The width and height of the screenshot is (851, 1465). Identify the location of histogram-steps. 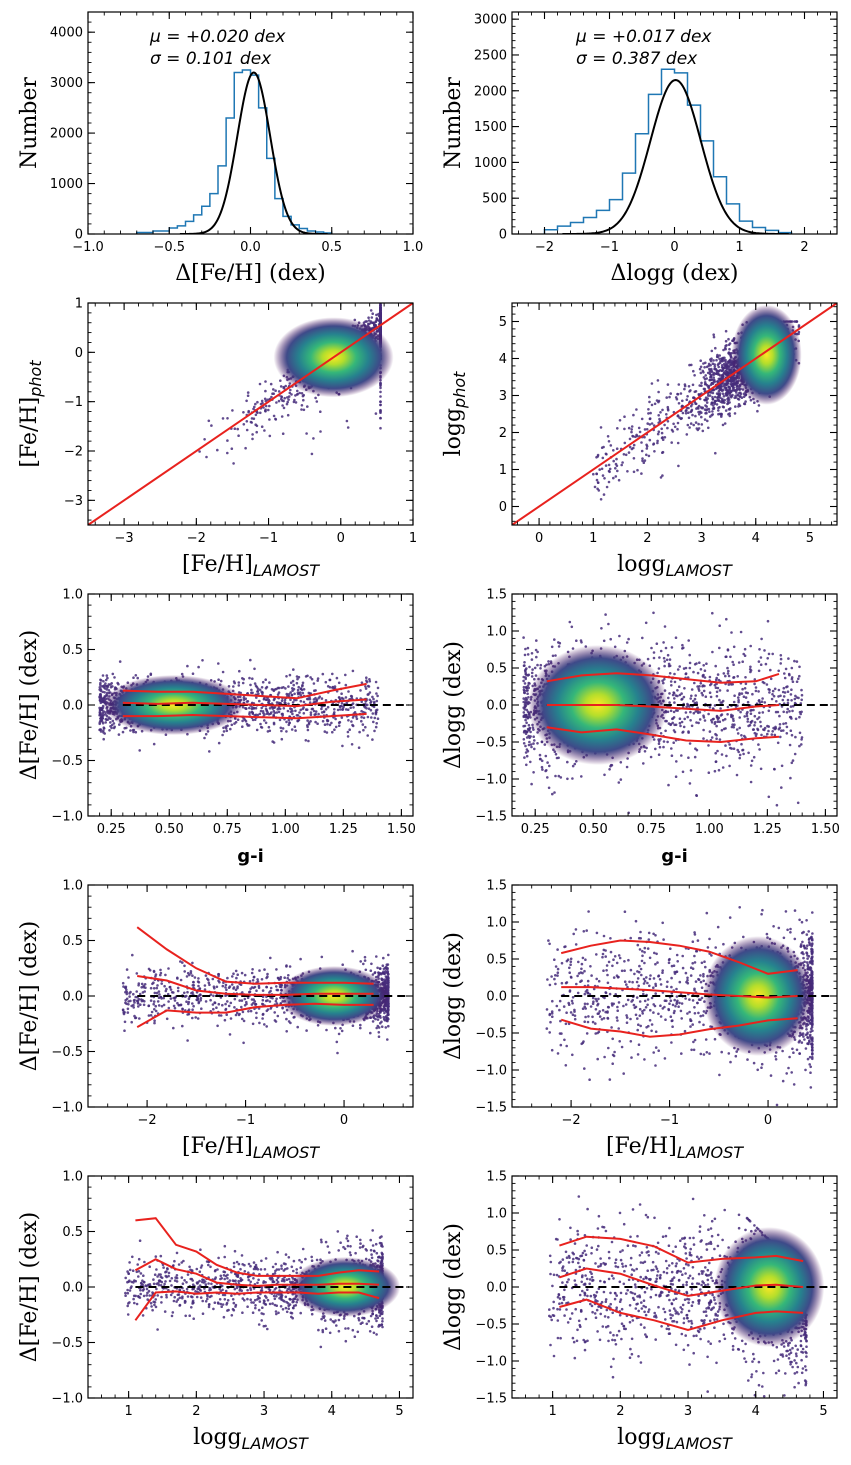
(234, 151).